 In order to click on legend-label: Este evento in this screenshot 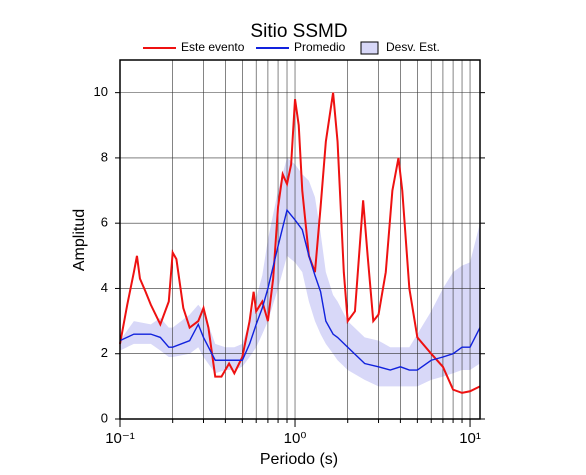, I will do `click(213, 47)`.